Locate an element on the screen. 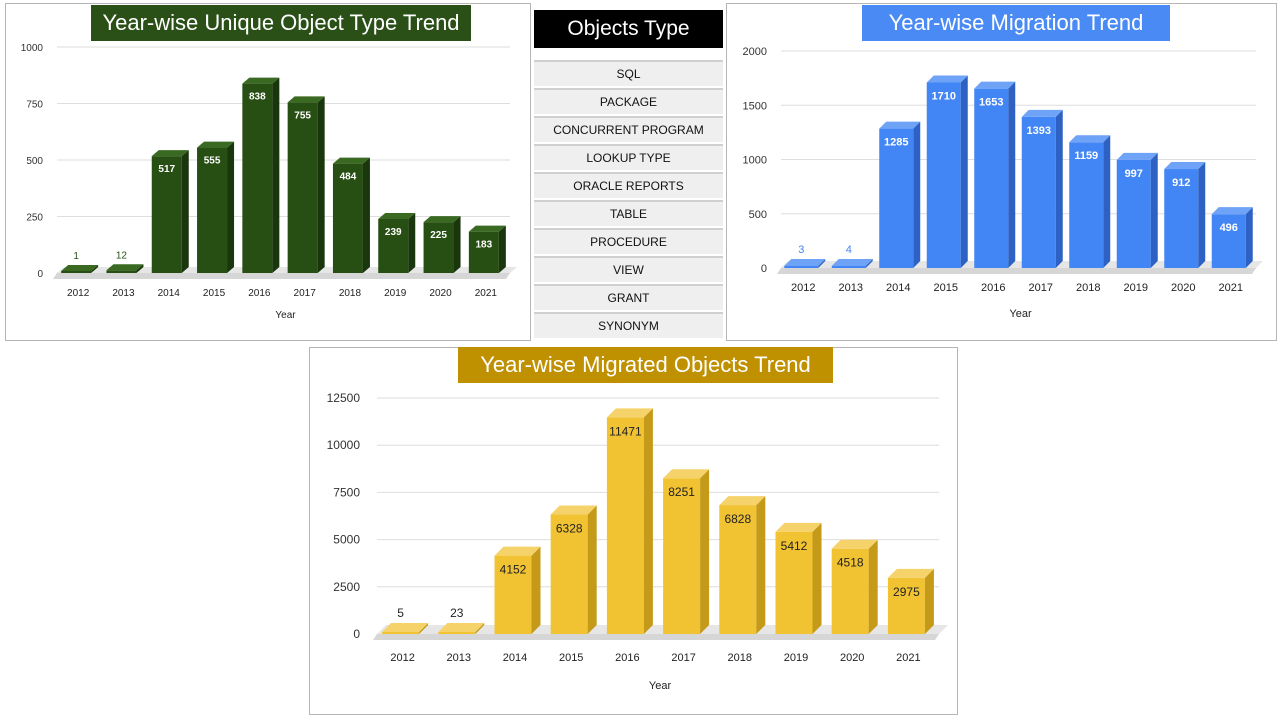  x-axis-title: Year is located at coordinates (285, 315).